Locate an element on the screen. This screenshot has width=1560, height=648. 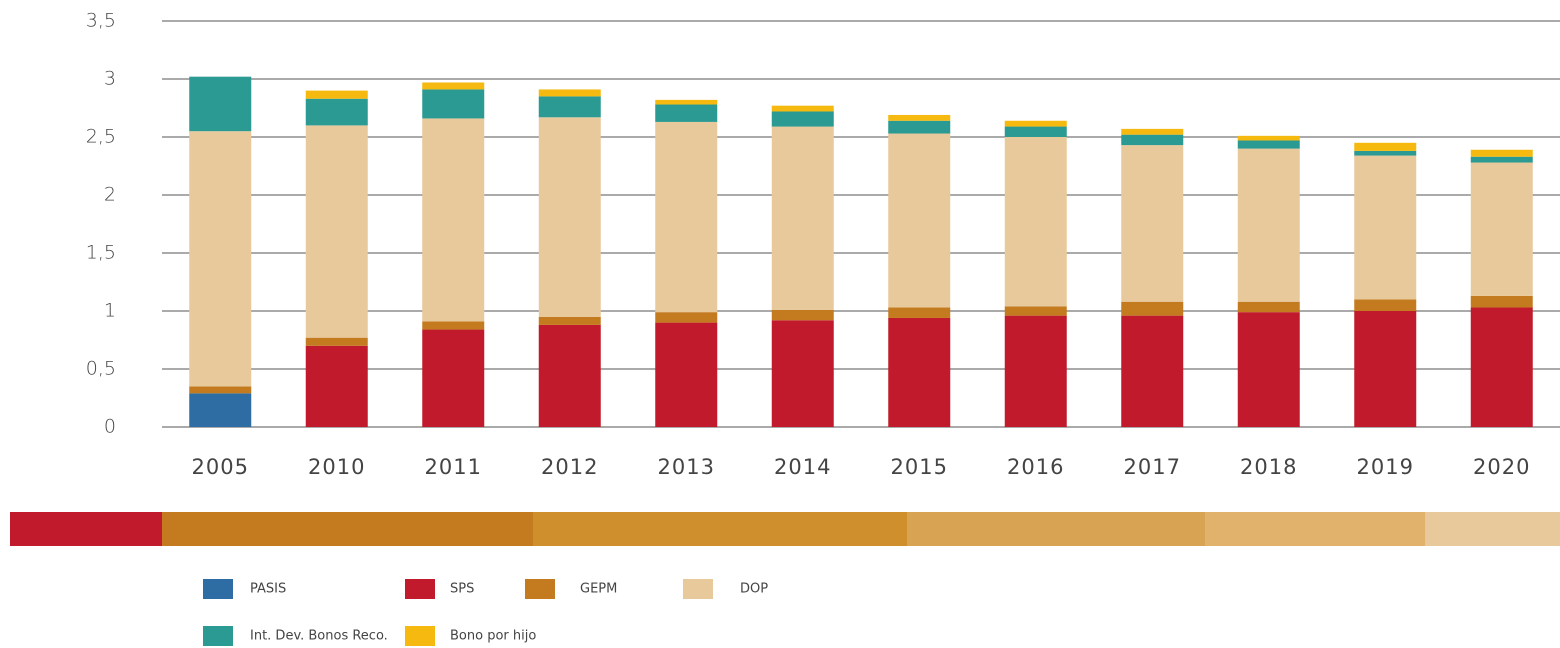
x-tick-label: 2013 is located at coordinates (686, 467).